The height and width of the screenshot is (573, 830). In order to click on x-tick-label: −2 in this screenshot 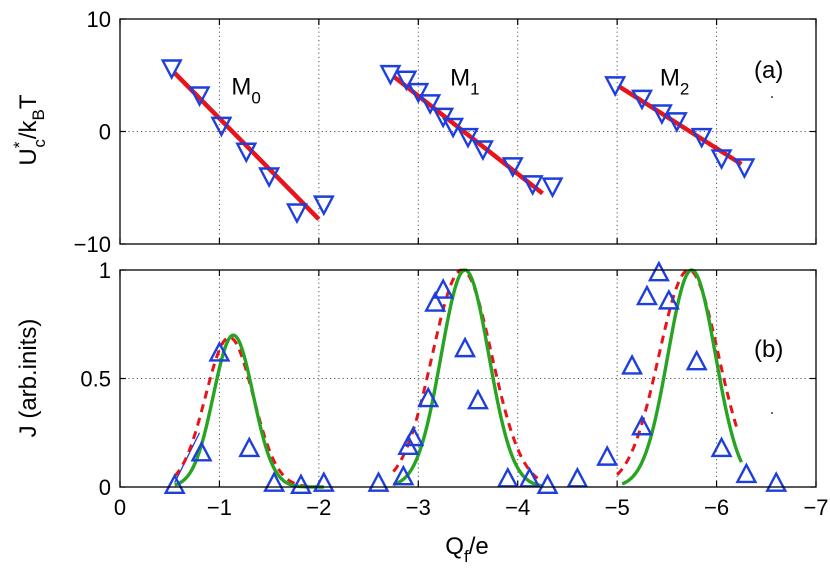, I will do `click(318, 507)`.